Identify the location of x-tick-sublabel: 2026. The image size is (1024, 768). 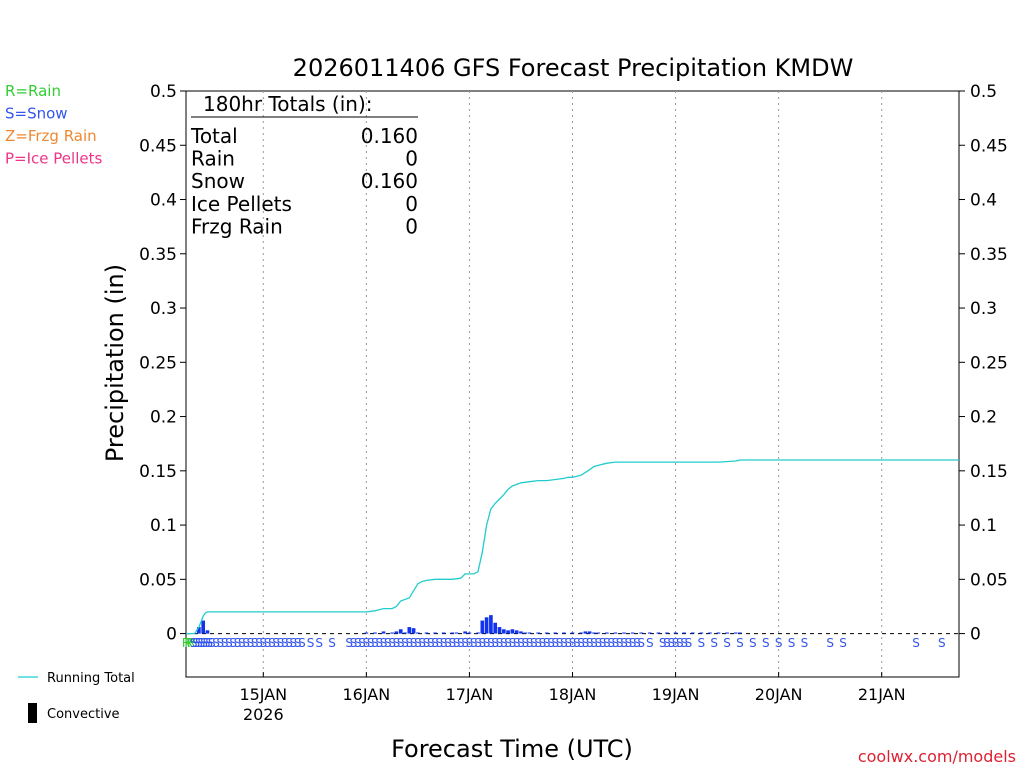
(263, 714).